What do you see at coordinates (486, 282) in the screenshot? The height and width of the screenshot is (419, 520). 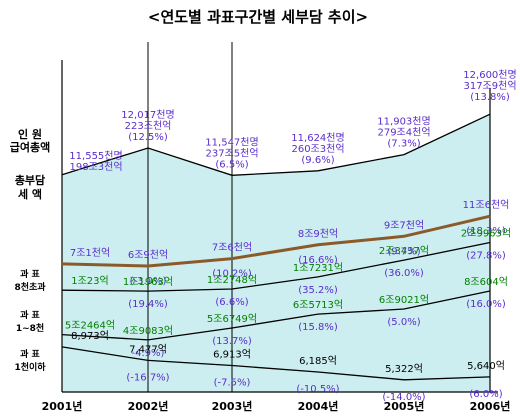 I see `data-label: 8조604억` at bounding box center [486, 282].